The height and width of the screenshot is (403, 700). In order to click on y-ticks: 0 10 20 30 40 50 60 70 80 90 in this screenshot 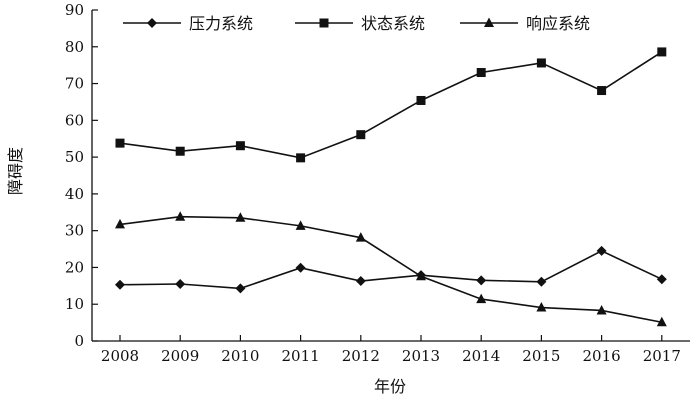, I will do `click(81, 175)`.